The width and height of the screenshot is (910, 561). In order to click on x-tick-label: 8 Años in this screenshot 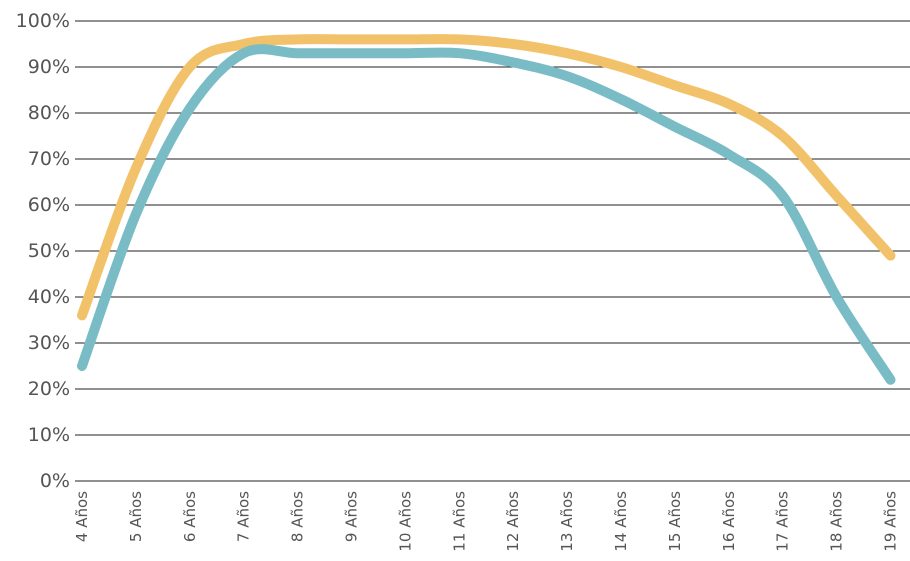, I will do `click(298, 516)`.